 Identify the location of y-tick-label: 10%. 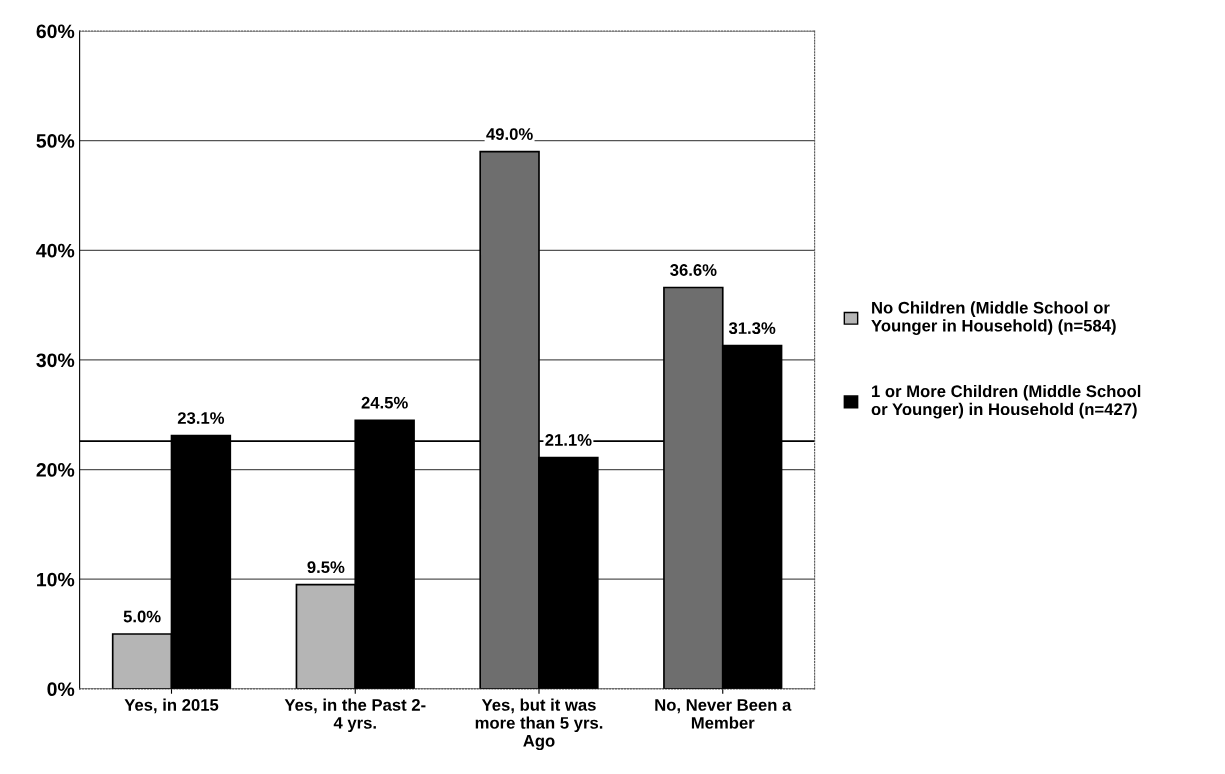
(56, 579).